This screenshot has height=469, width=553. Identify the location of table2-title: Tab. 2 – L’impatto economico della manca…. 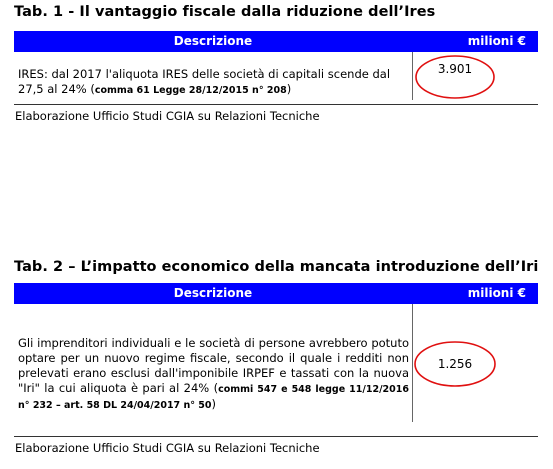
(276, 267).